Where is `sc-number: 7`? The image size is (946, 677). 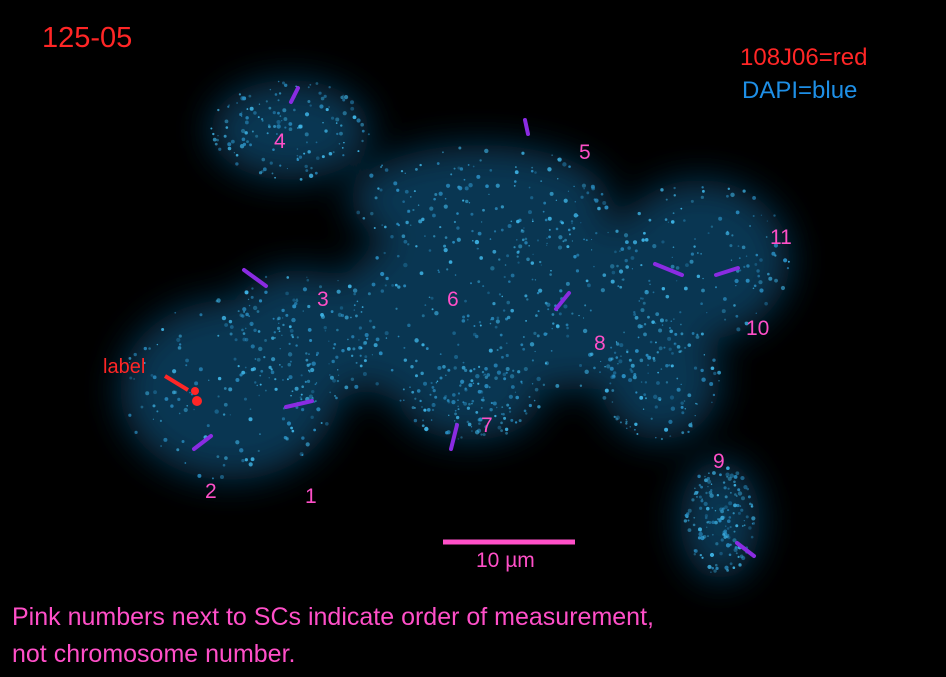 sc-number: 7 is located at coordinates (487, 425).